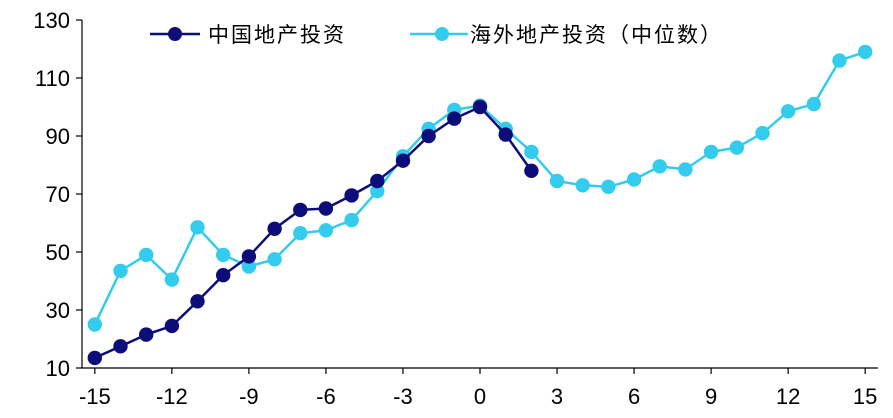 This screenshot has height=418, width=893. Describe the element at coordinates (58, 194) in the screenshot. I see `y-tick-label: 70` at that location.